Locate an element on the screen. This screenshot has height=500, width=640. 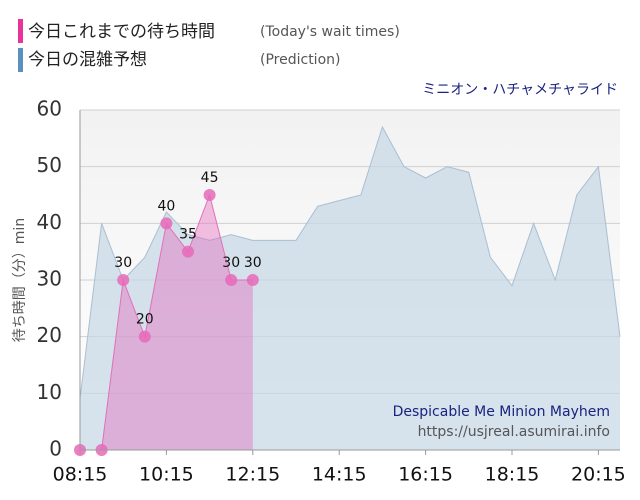
x-tick-label: 12:15 is located at coordinates (252, 475).